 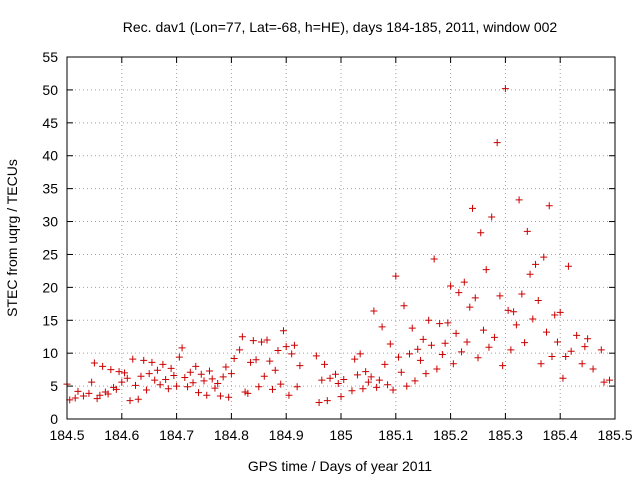 What do you see at coordinates (50, 57) in the screenshot?
I see `y-tick-label: 55` at bounding box center [50, 57].